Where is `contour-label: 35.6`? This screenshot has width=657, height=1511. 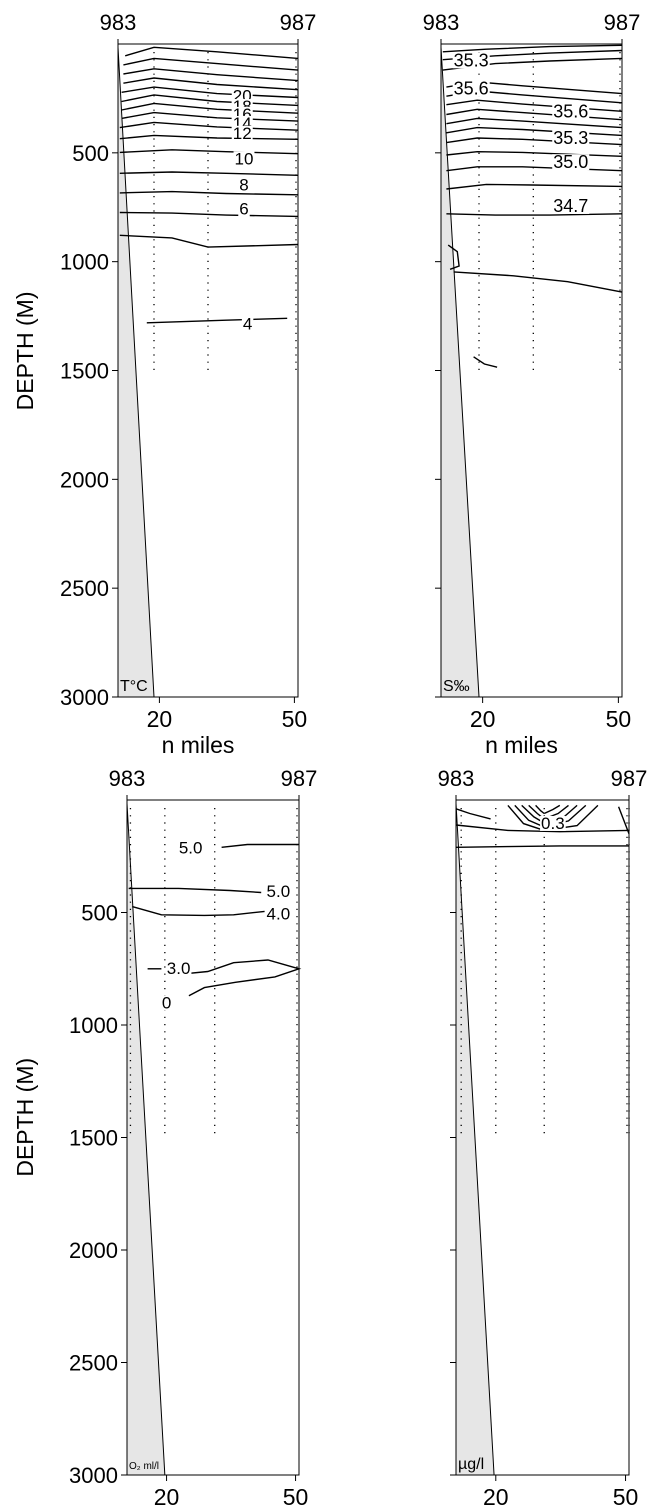
contour-label: 35.6 is located at coordinates (471, 88).